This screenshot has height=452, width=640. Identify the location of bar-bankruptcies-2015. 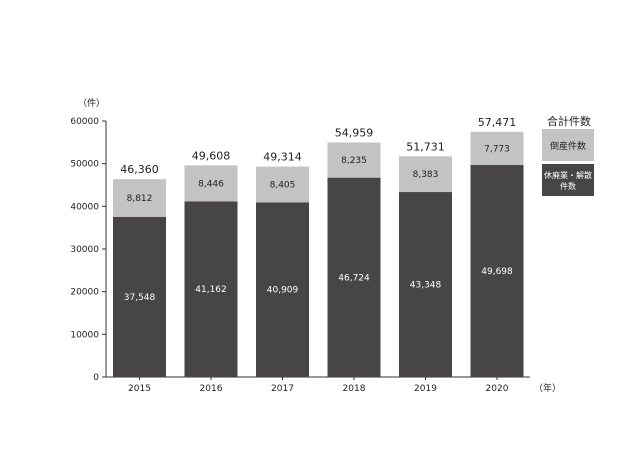
(139, 198).